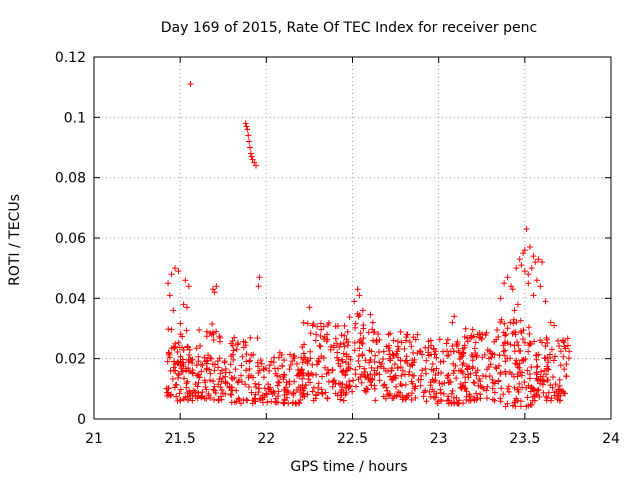 This screenshot has width=640, height=480. Describe the element at coordinates (70, 360) in the screenshot. I see `y-tick-label: 0.02` at that location.